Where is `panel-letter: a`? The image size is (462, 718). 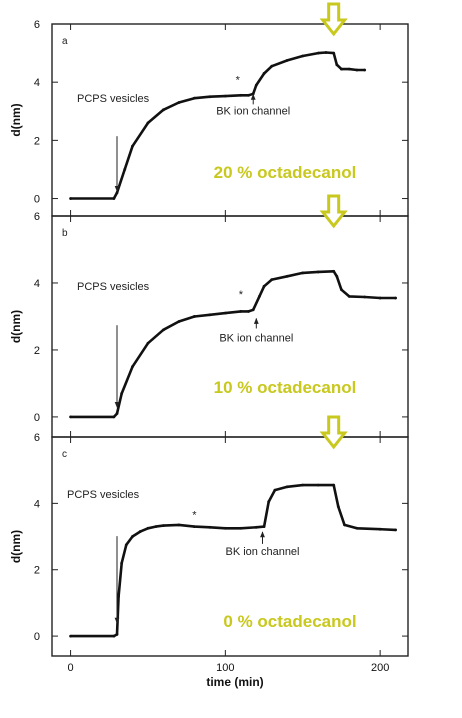 panel-letter: a is located at coordinates (65, 41).